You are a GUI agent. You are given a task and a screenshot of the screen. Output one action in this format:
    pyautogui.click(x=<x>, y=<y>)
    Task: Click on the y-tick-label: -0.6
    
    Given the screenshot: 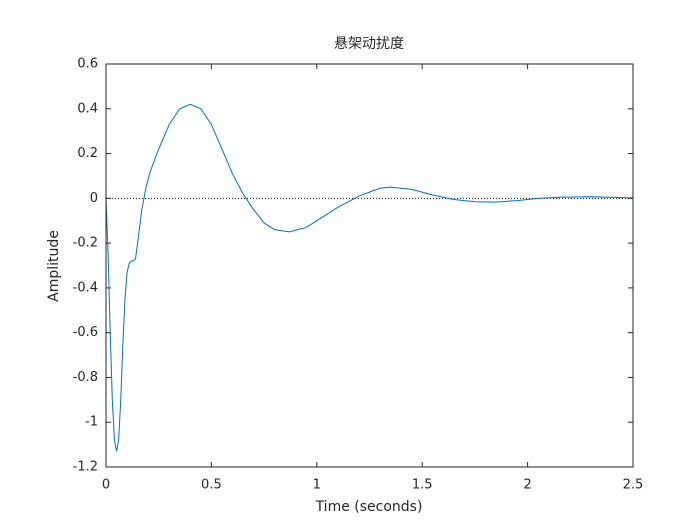 What is the action you would take?
    pyautogui.click(x=85, y=332)
    